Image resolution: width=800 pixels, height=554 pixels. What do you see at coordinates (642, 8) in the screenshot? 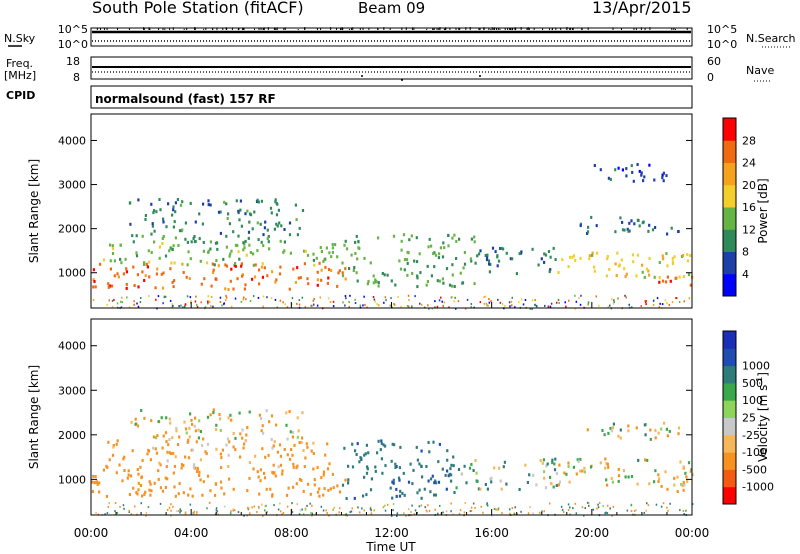
I see `date-label: 13/Apr/2015` at bounding box center [642, 8].